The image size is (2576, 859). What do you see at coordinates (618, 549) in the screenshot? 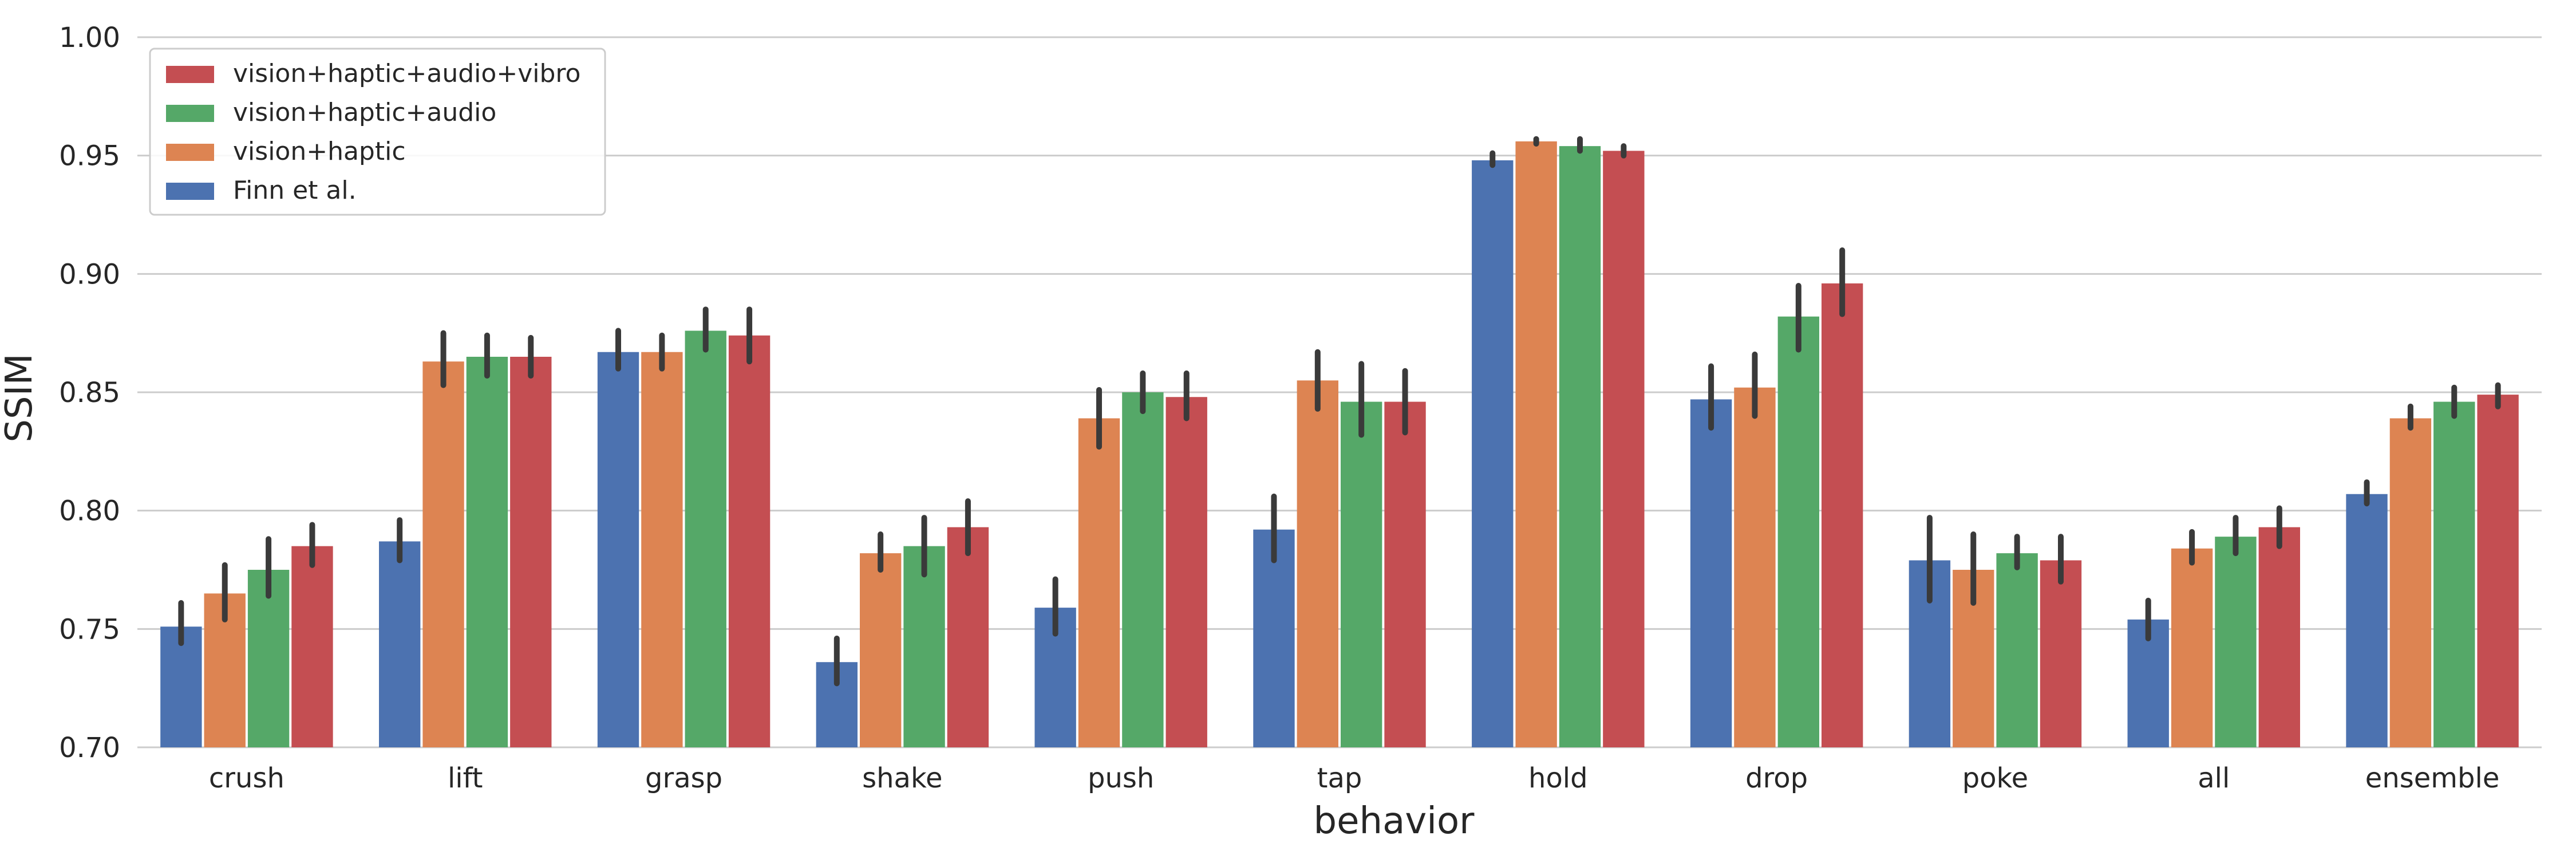
I see `bar-grasp-finn-et-al-` at bounding box center [618, 549].